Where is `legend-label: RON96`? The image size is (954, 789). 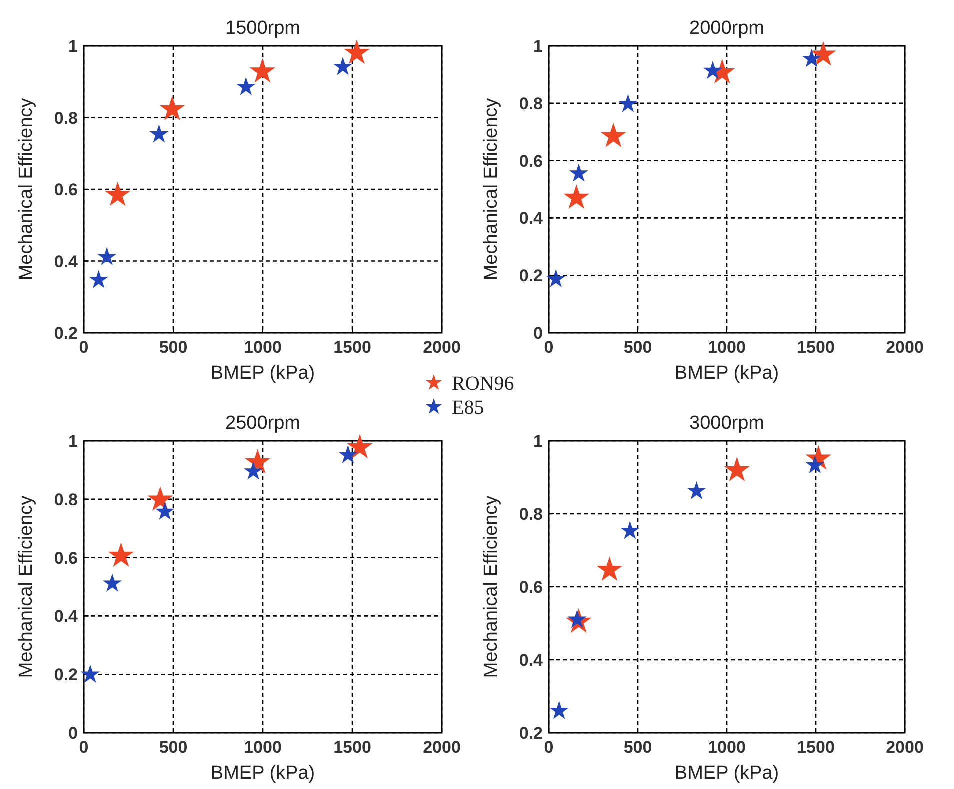
legend-label: RON96 is located at coordinates (483, 384).